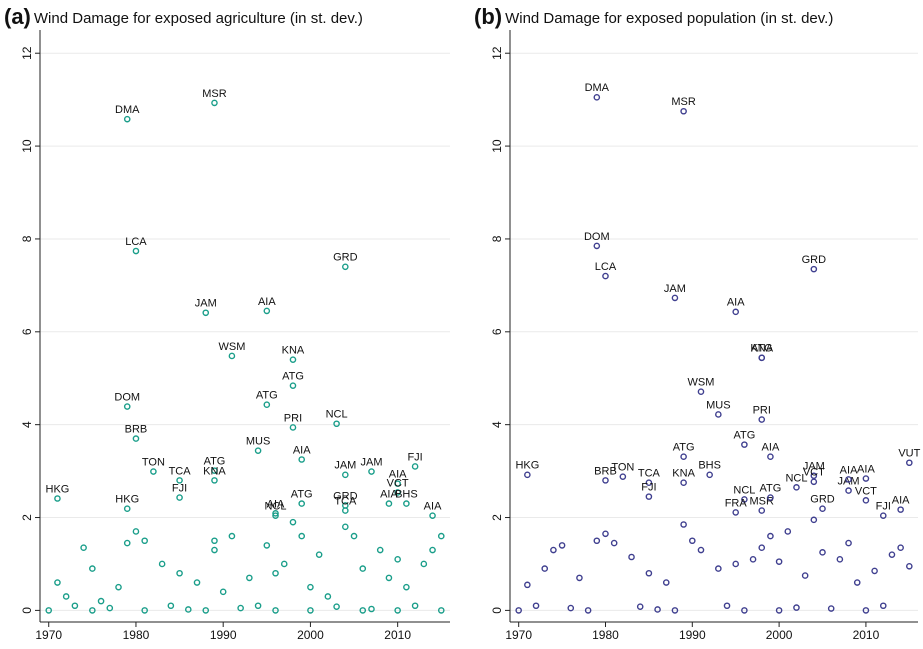 This screenshot has width=923, height=649. I want to click on y-tick-label: 6, so click(27, 331).